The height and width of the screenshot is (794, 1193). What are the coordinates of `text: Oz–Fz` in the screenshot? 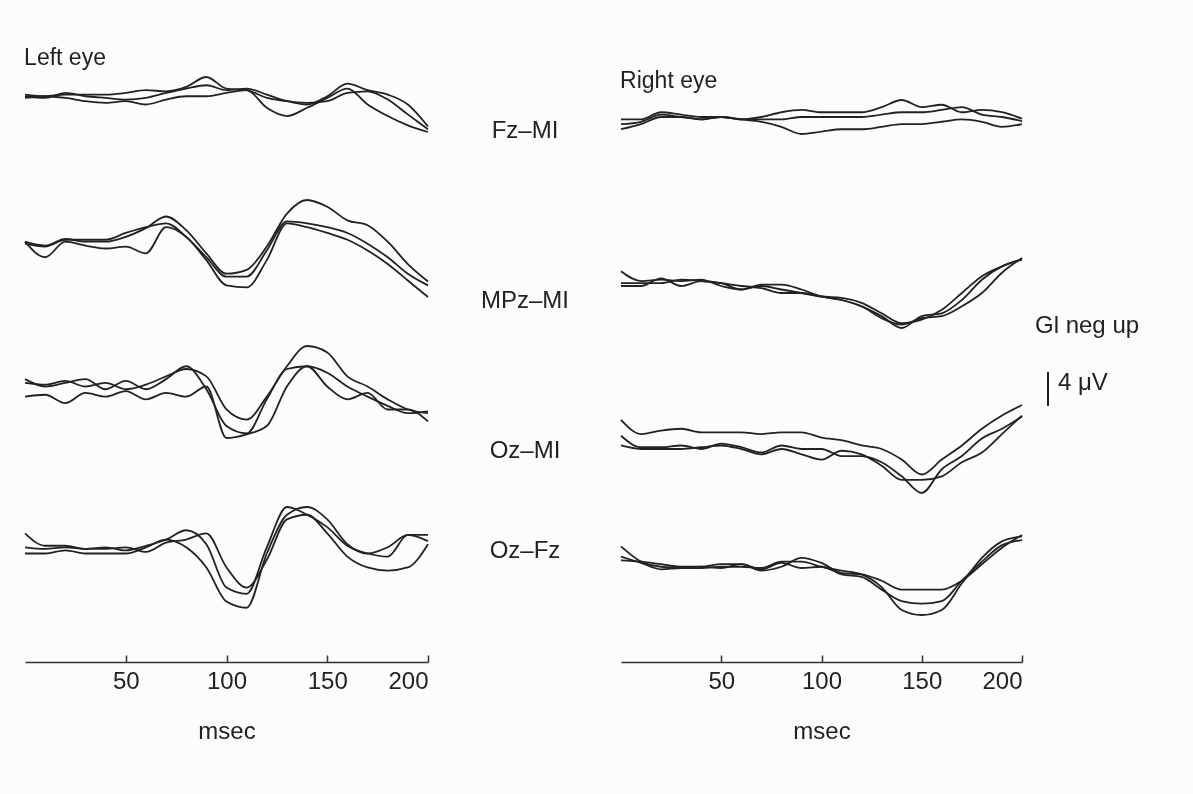 It's located at (525, 550).